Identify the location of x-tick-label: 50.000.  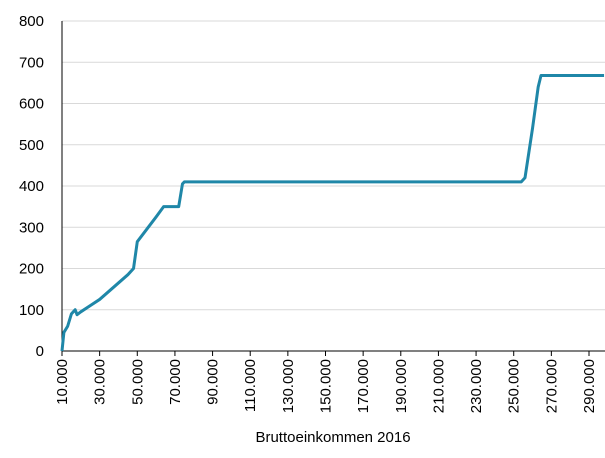
(137, 382).